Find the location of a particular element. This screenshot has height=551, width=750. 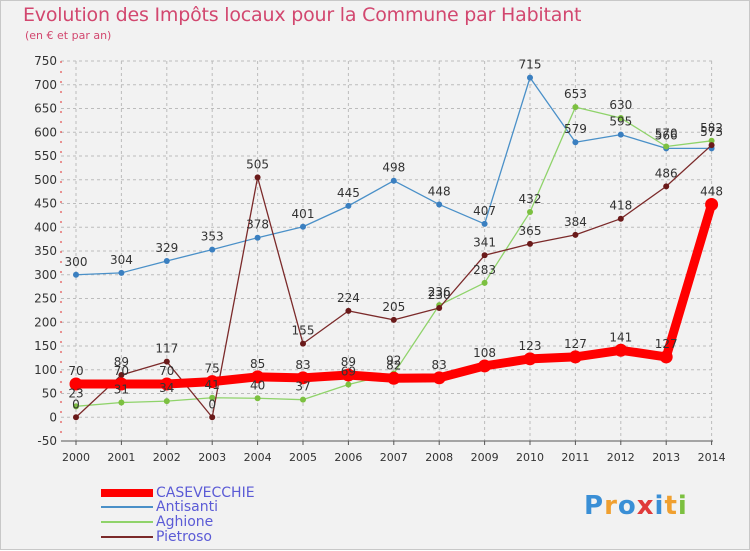

x-tick-label: 2007 is located at coordinates (394, 457).